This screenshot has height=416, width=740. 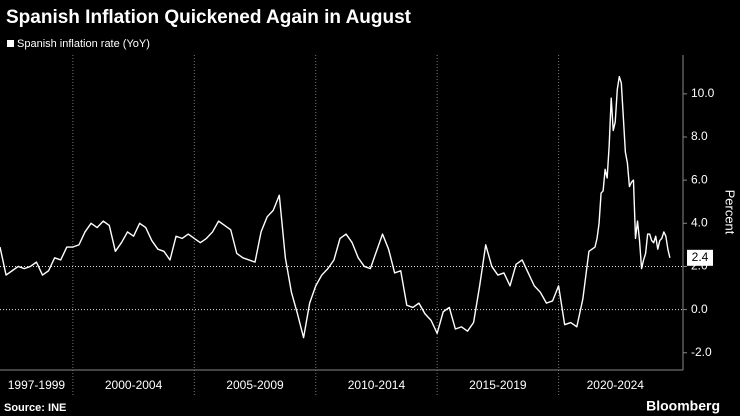 What do you see at coordinates (10, 43) in the screenshot?
I see `legend-swatch` at bounding box center [10, 43].